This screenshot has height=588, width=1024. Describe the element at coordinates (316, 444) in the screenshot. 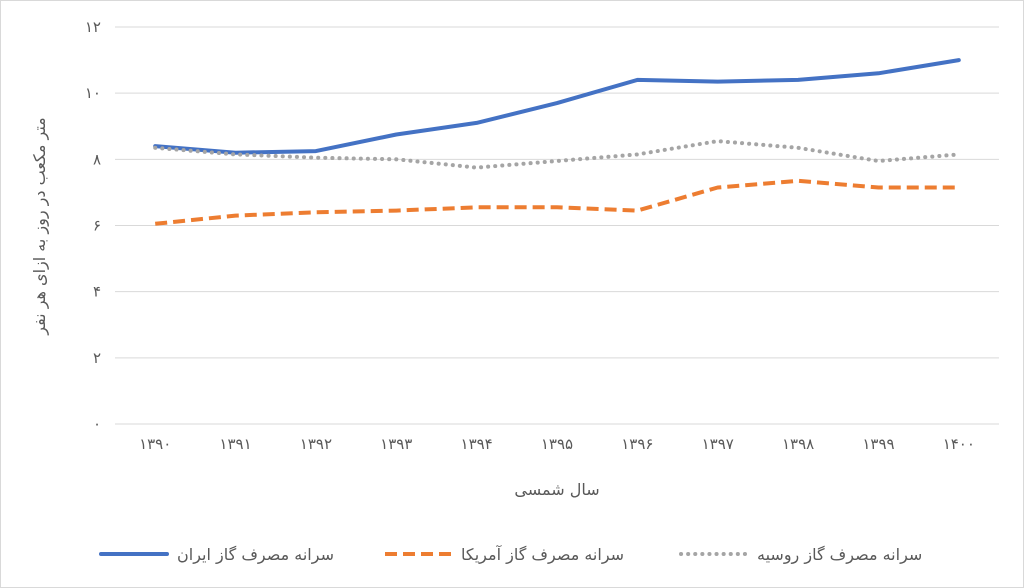

I see `x-tick-label: ۱۳۹۲` at that location.